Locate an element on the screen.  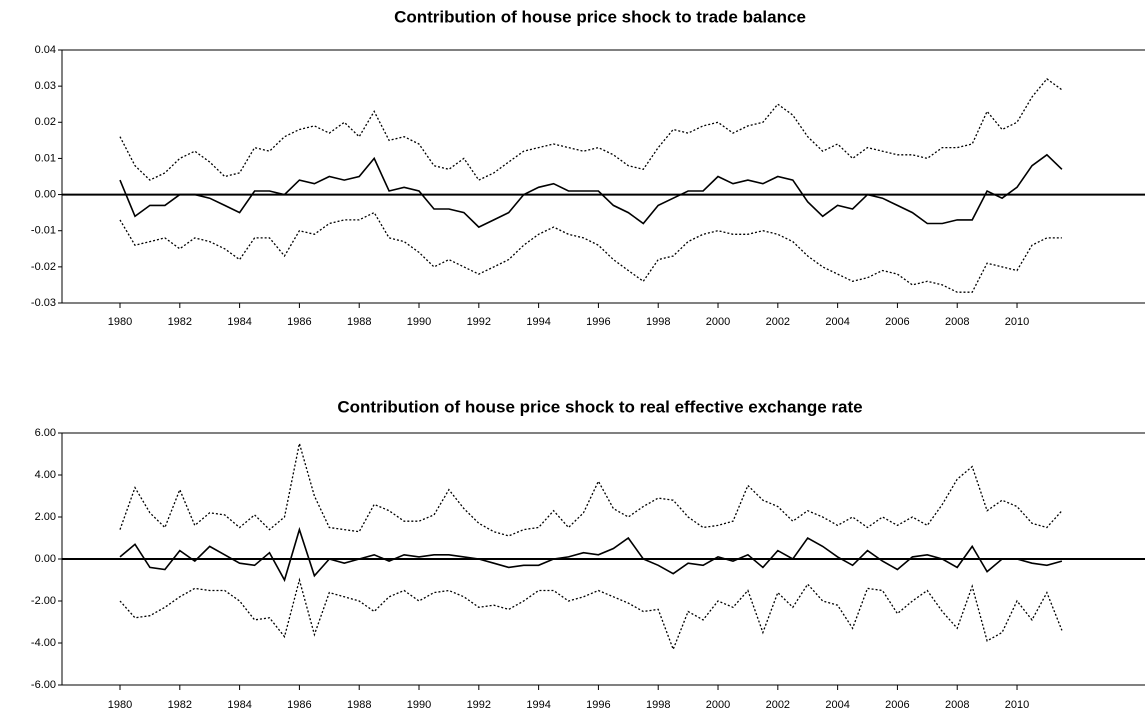
y-tick-label: 4.00 is located at coordinates (45, 475).